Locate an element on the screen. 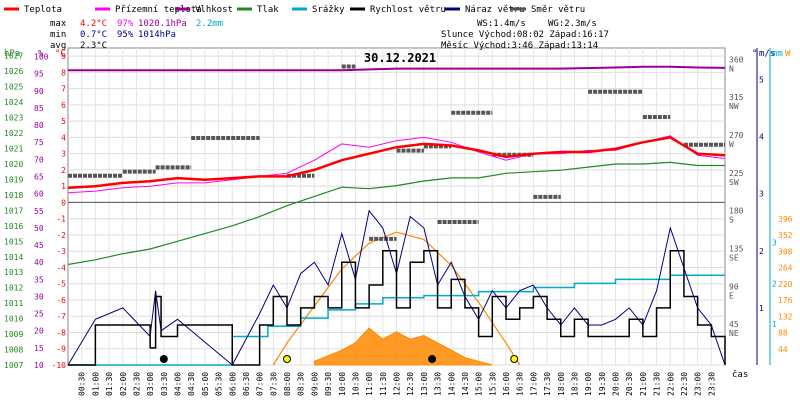 The width and height of the screenshot is (800, 400). tick-x: 03:00 is located at coordinates (150, 384).